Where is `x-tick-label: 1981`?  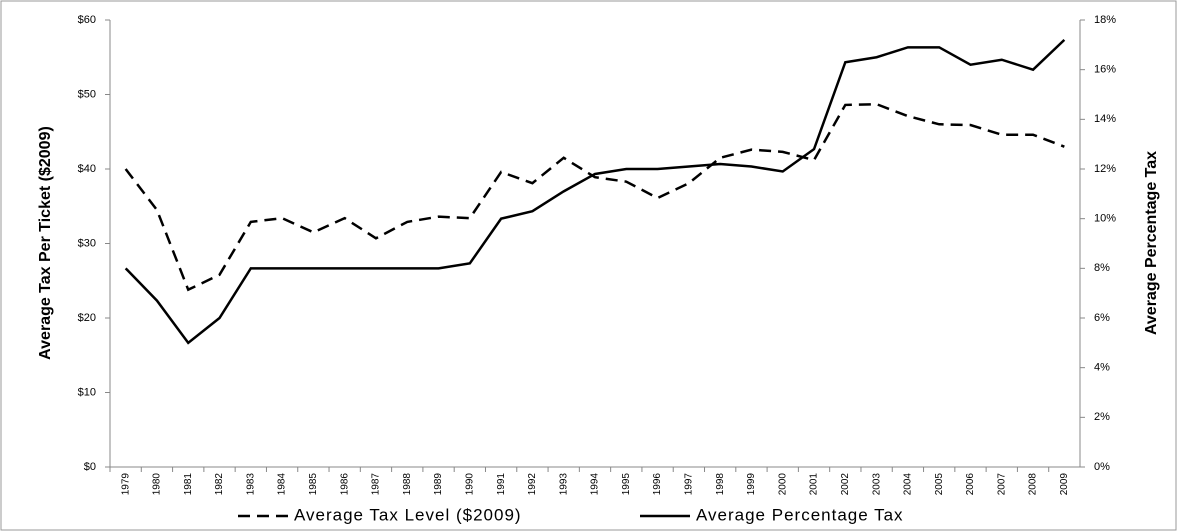 x-tick-label: 1981 is located at coordinates (188, 484).